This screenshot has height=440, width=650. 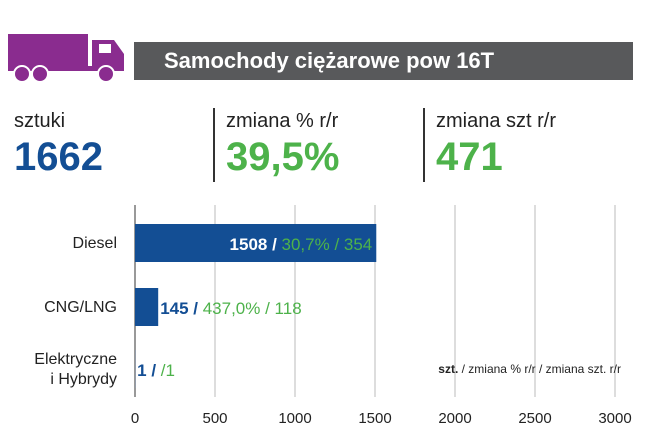 What do you see at coordinates (282, 121) in the screenshot?
I see `kpi-pct-label: zmiana % r/r` at bounding box center [282, 121].